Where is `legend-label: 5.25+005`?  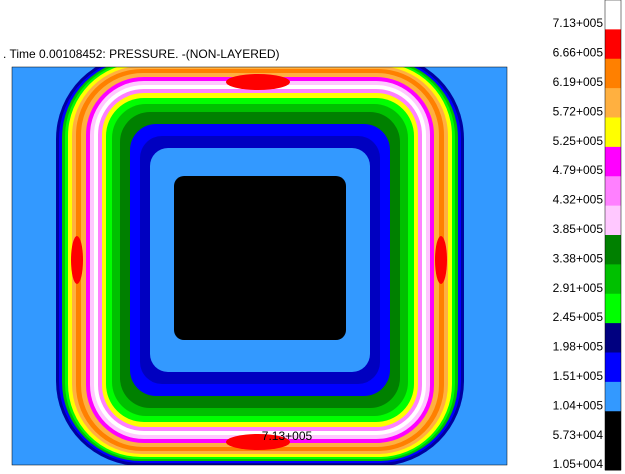 legend-label: 5.25+005 is located at coordinates (578, 141).